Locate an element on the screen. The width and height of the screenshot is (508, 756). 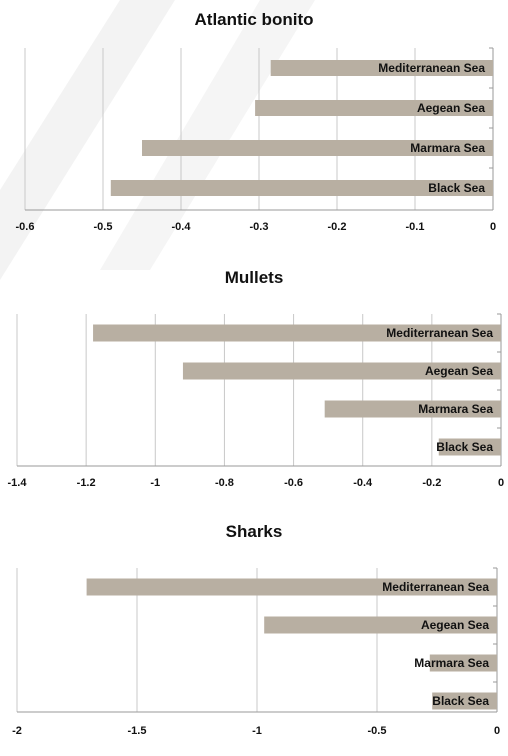
chart-title-atlantic-bonito: Atlantic bonito is located at coordinates (254, 19).